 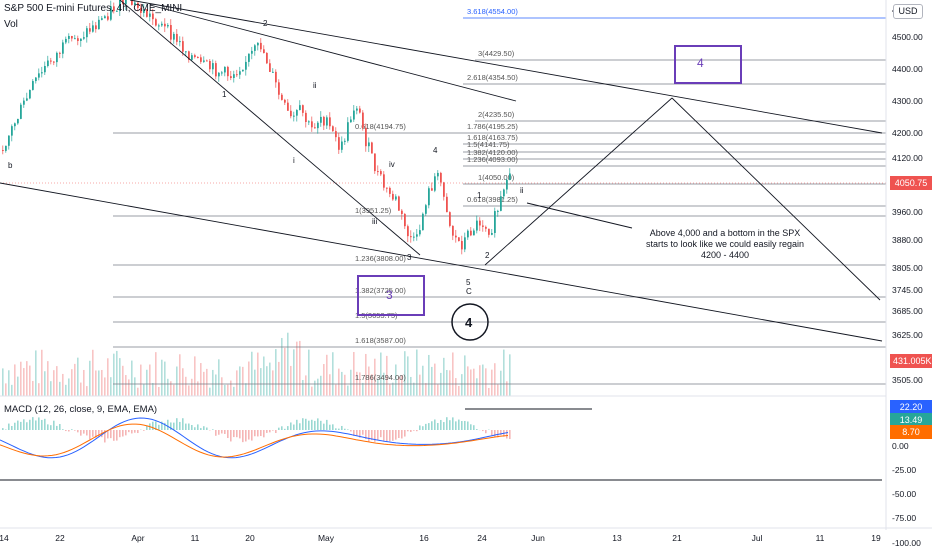 I want to click on wave-label: ii, so click(x=315, y=85).